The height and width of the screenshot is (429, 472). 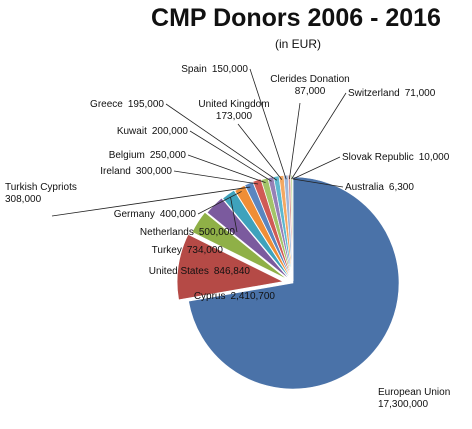 I want to click on slice-label-name: Spain, so click(x=194, y=69).